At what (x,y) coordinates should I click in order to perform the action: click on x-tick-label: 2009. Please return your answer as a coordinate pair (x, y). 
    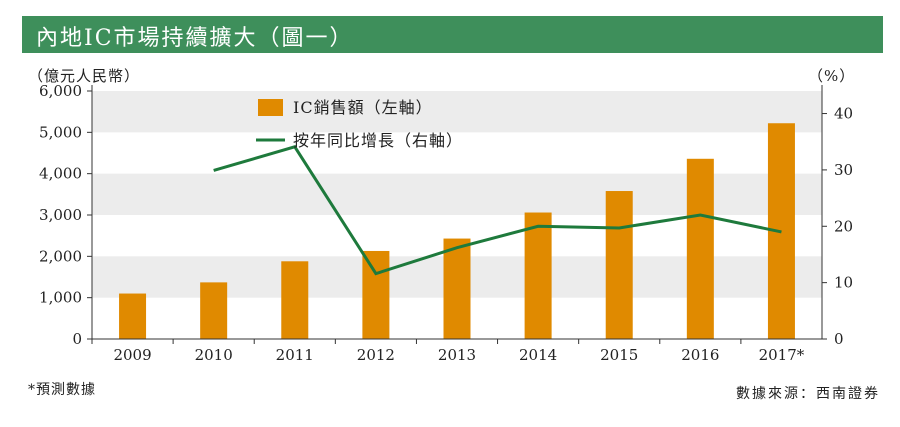
    Looking at the image, I should click on (132, 355).